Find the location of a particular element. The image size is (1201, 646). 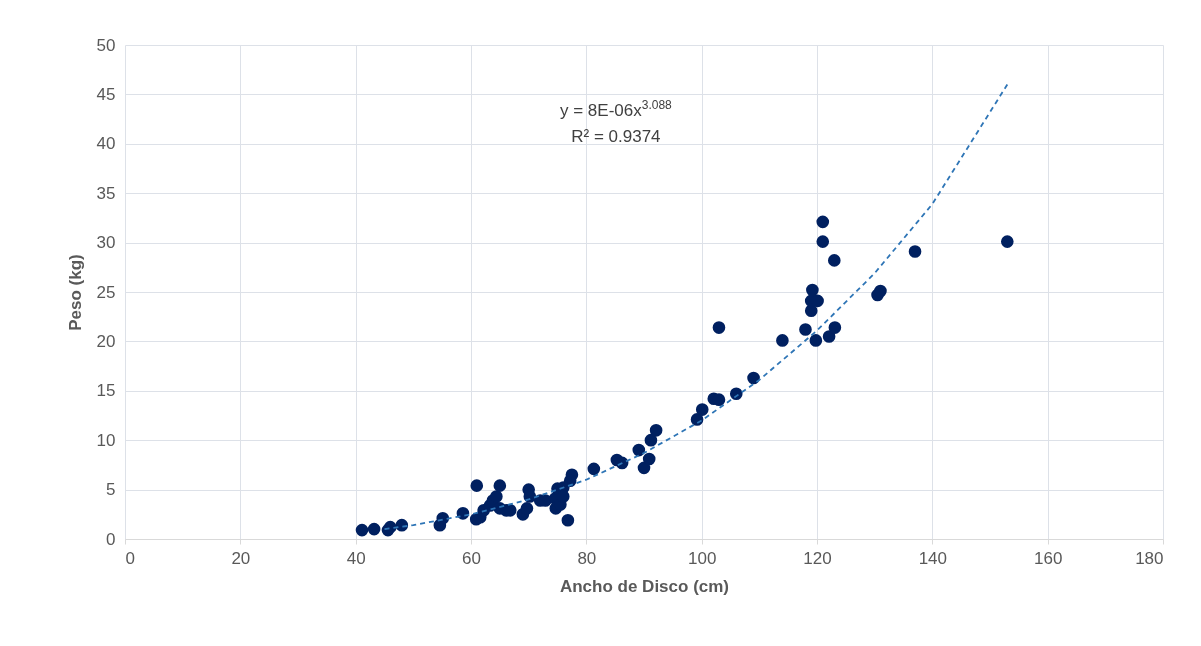

y-tick-label: 5 is located at coordinates (111, 490).